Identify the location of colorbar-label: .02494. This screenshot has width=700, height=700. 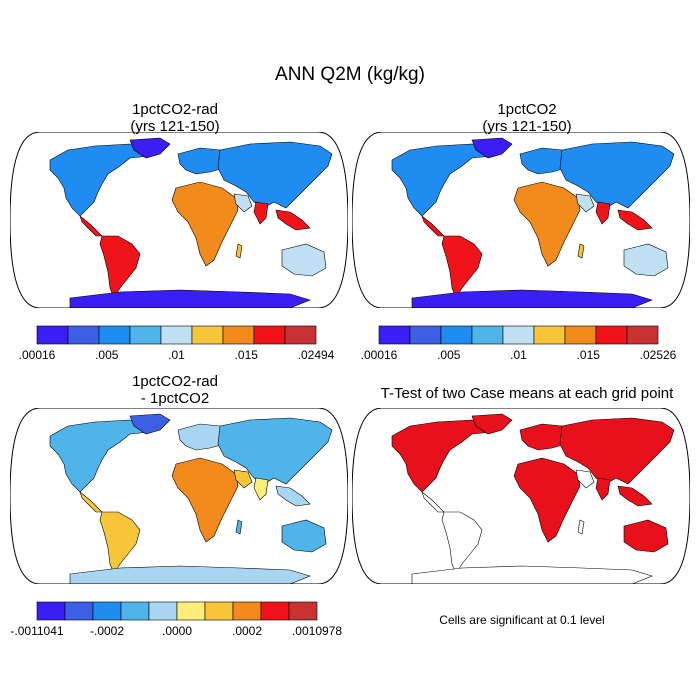
(316, 355).